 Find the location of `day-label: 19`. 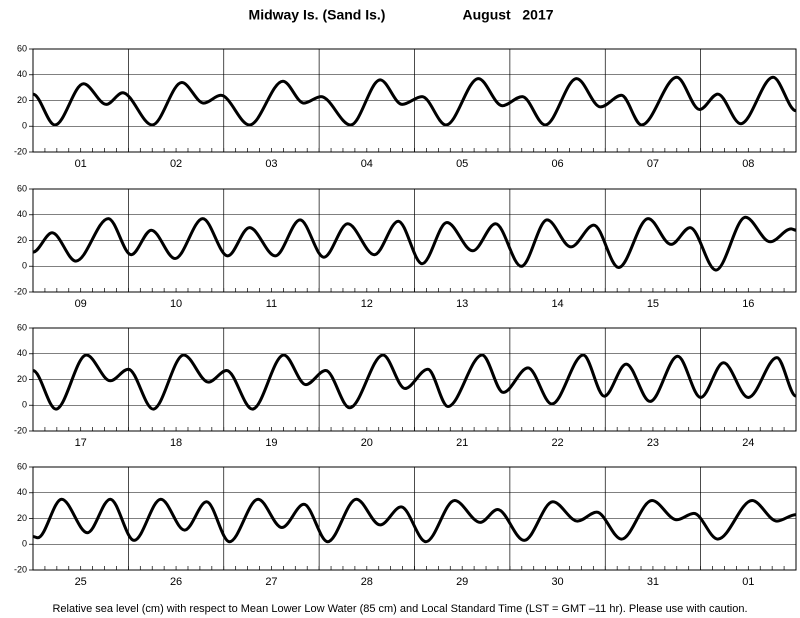

day-label: 19 is located at coordinates (271, 443).